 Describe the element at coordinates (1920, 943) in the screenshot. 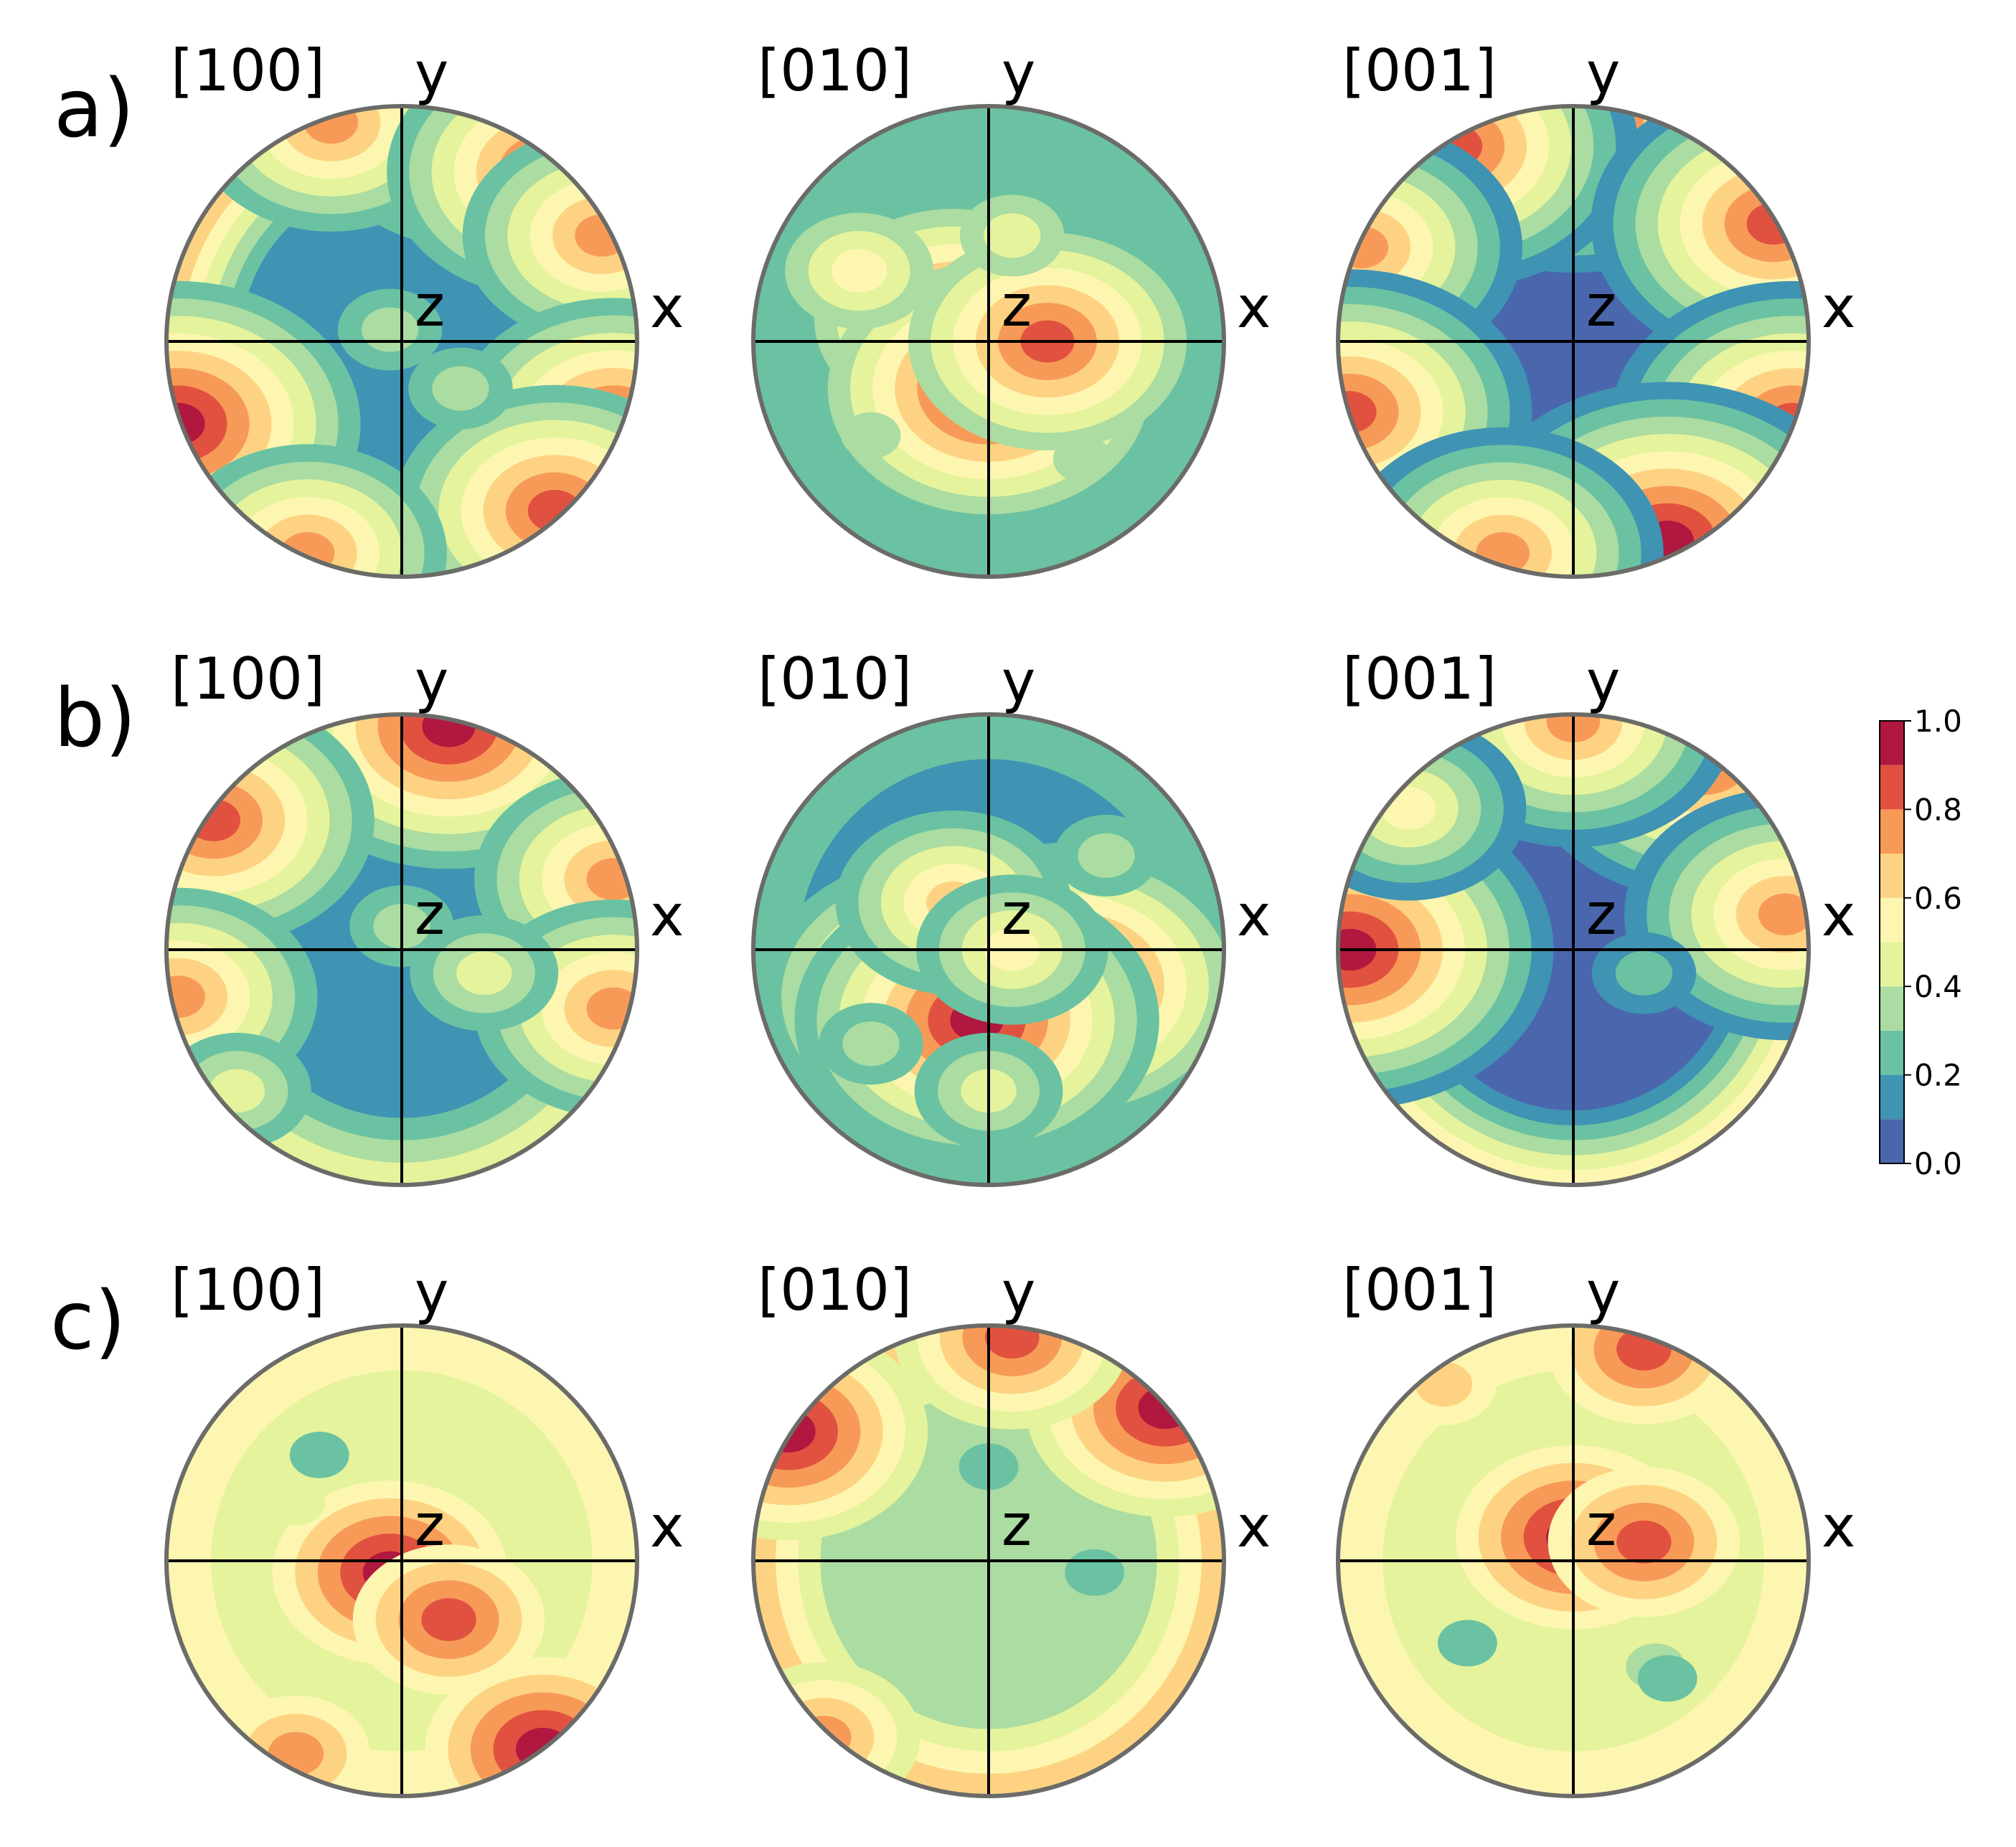

I see `colorbar: 0.0 0.2 0.4 0.6 0.8 1.0` at that location.